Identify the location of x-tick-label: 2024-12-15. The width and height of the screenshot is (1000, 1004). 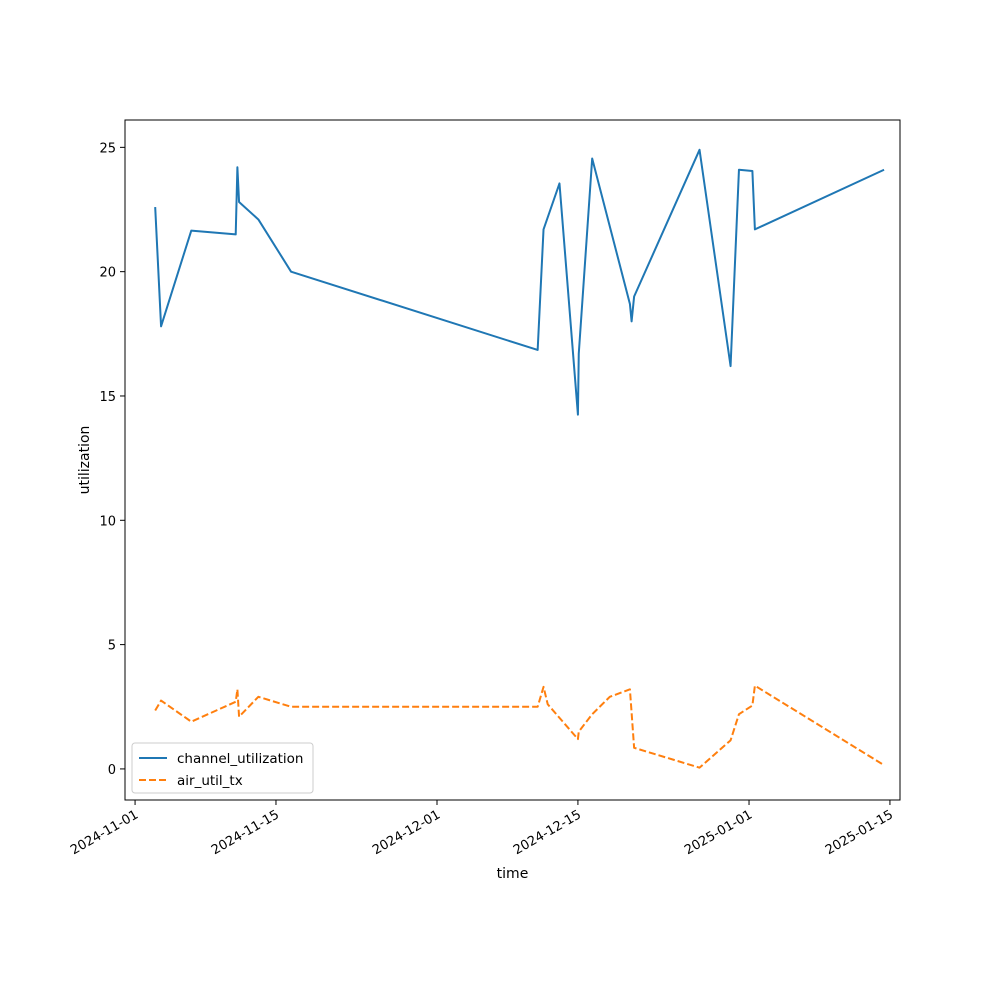
(547, 832).